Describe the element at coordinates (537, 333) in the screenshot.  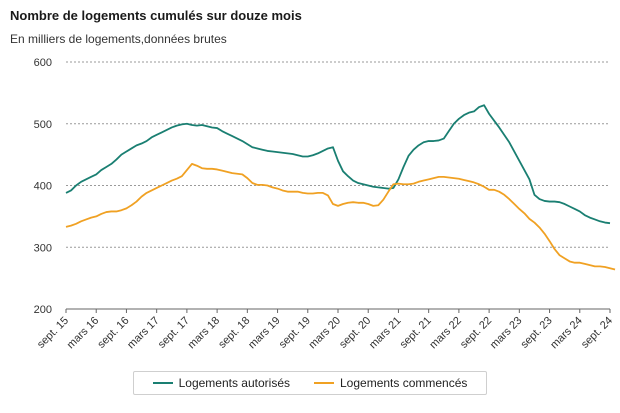
I see `x-tick-label: sept. 23` at that location.